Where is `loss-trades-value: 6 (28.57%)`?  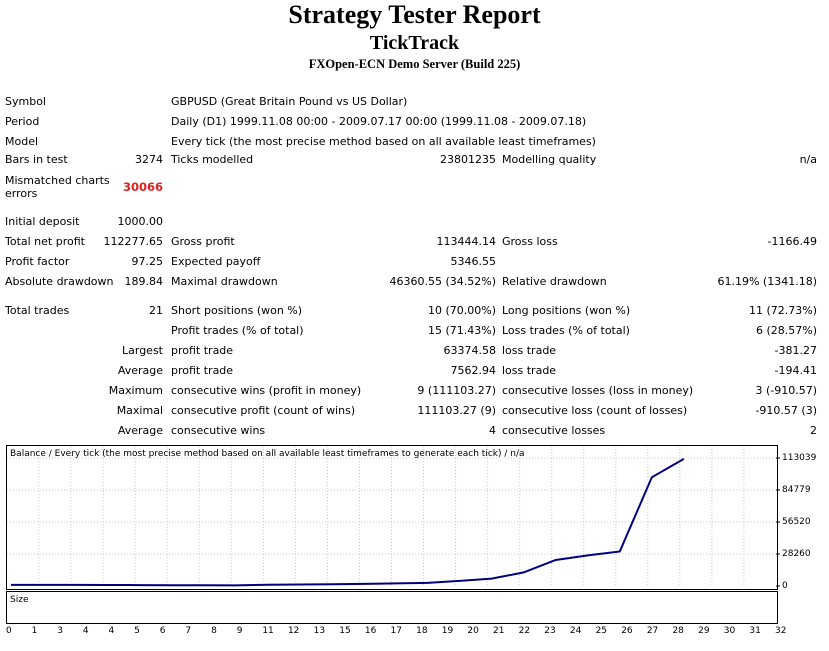 loss-trades-value: 6 (28.57%) is located at coordinates (786, 330).